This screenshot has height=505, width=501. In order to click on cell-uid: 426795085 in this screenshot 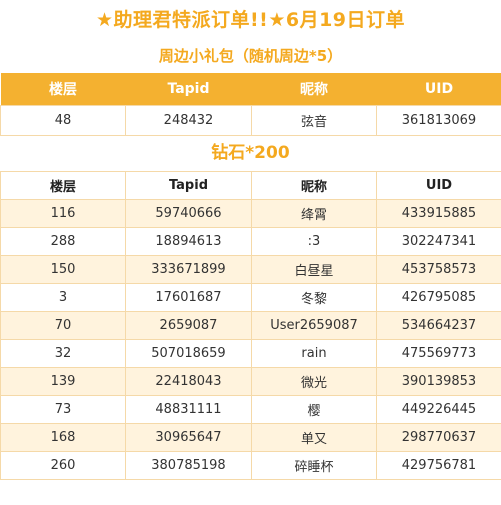, I will do `click(438, 297)`.